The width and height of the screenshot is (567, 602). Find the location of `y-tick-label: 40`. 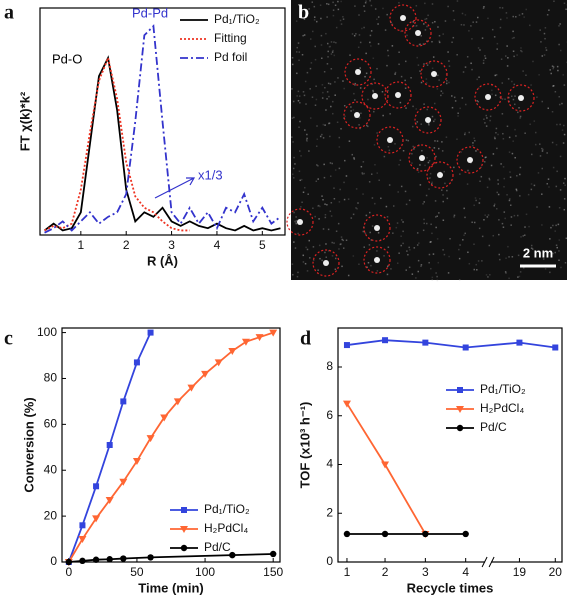

y-tick-label: 40 is located at coordinates (51, 469).